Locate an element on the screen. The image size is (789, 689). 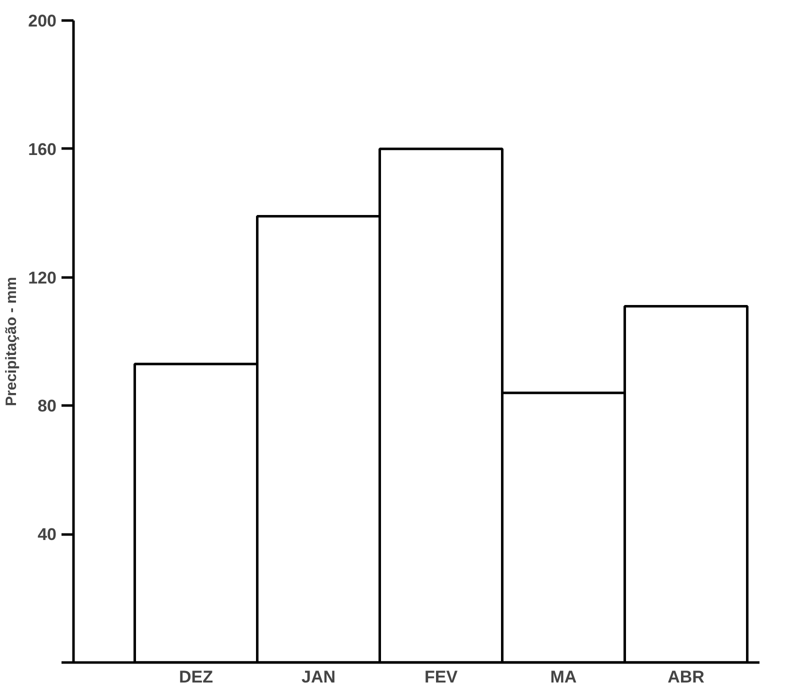
y-tick-label: 200 is located at coordinates (42, 21).